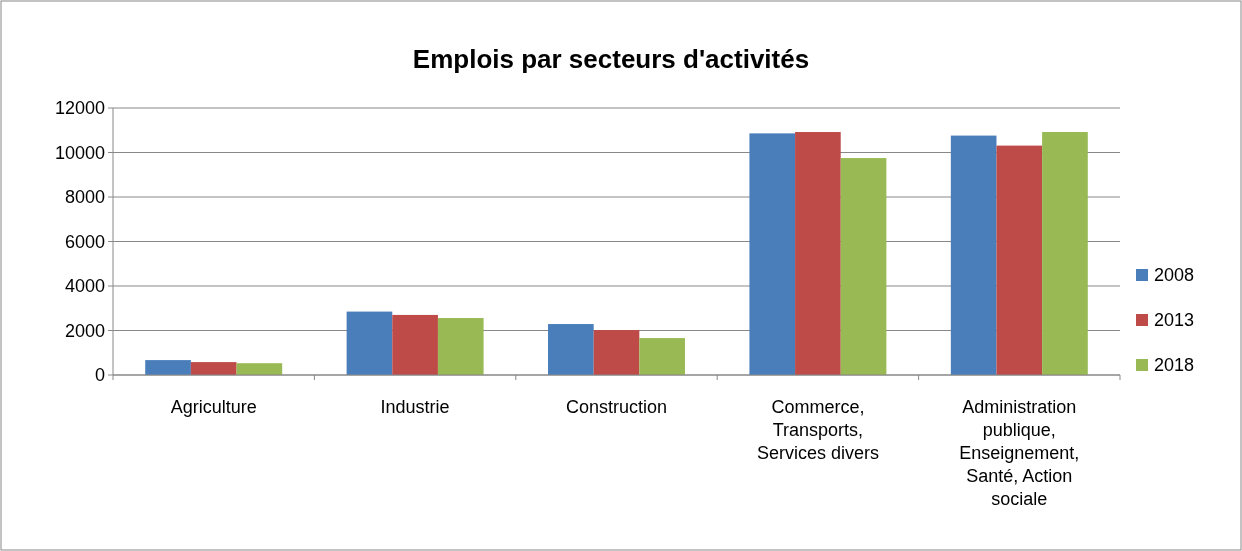 The image size is (1242, 551). Describe the element at coordinates (84, 197) in the screenshot. I see `y-tick-label: 8000` at that location.